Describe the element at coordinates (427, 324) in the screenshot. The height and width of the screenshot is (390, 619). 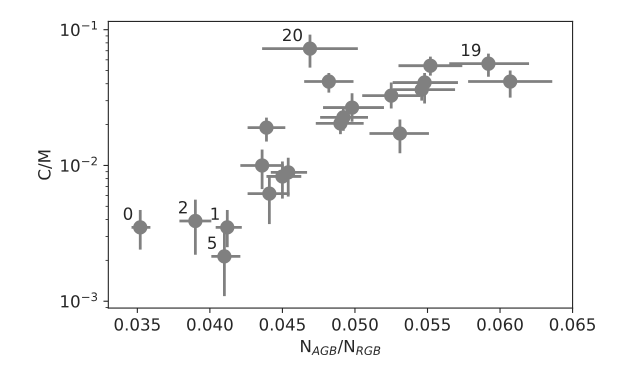
I see `x-tick-label: 0.055` at that location.